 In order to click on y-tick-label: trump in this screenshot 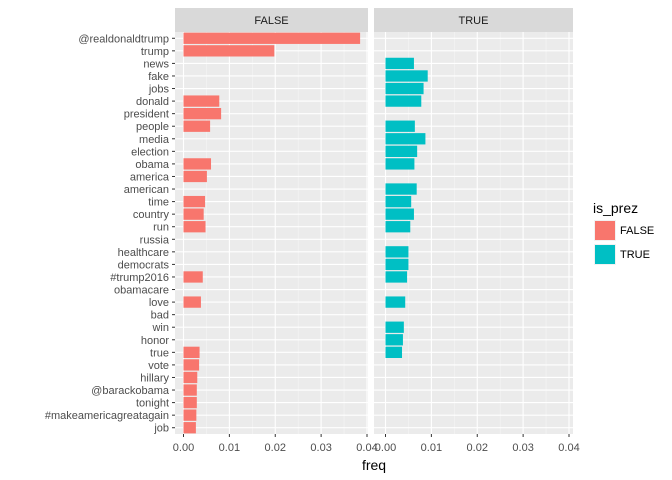, I will do `click(155, 52)`.